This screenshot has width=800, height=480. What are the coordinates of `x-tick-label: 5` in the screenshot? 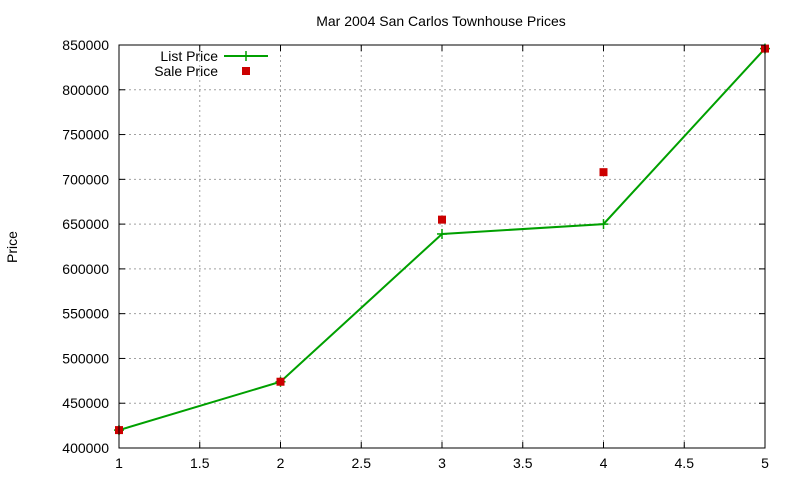 It's located at (765, 463).